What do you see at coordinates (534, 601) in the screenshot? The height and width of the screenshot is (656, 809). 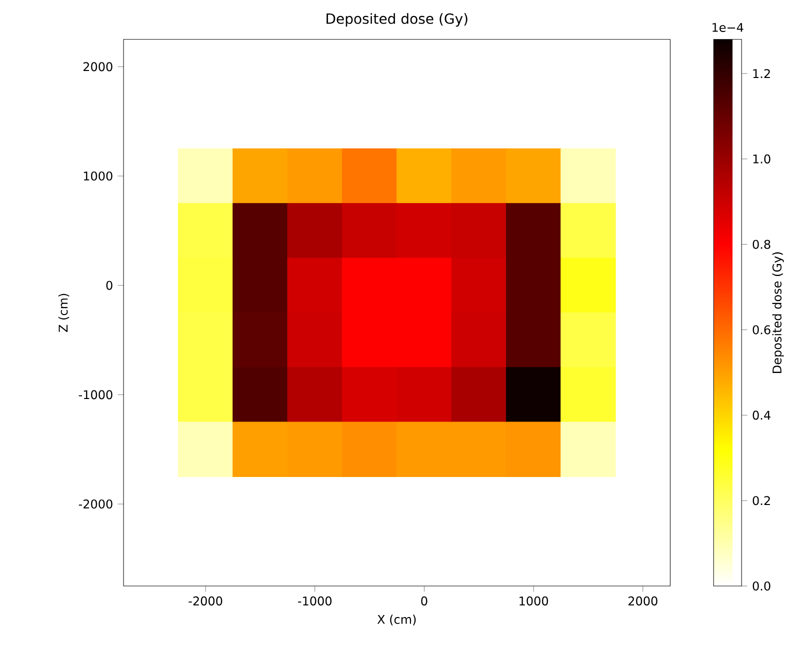 I see `x-tick-label: 1000` at bounding box center [534, 601].